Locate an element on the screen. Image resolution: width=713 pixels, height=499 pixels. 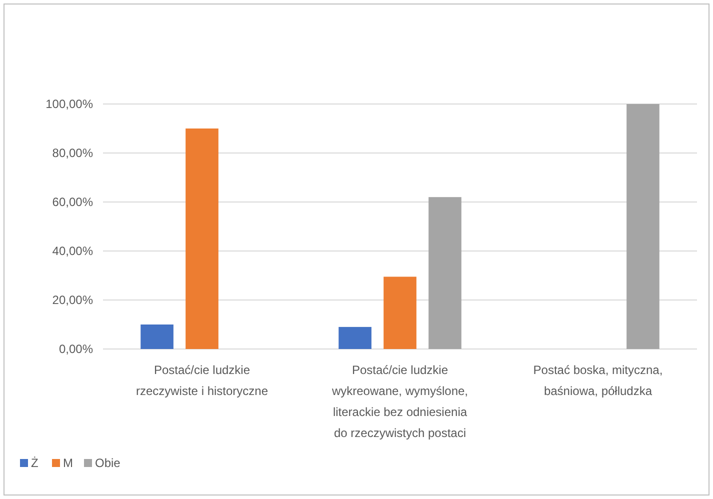
y-tick-label: 100,00% is located at coordinates (70, 104).